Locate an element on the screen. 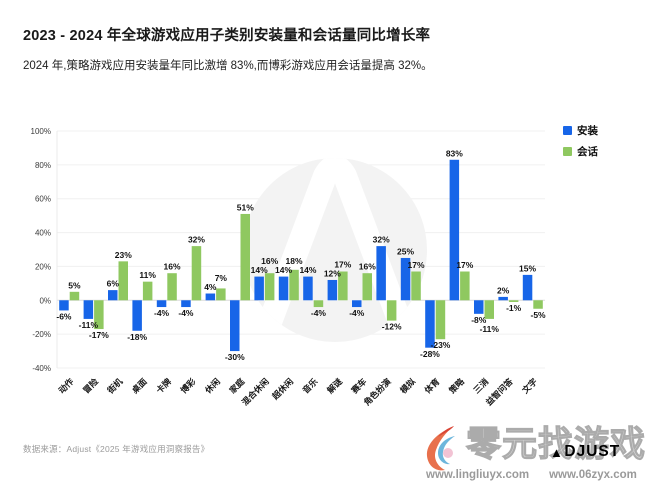 The image size is (650, 487). legend-item-install: 安装 is located at coordinates (580, 130).